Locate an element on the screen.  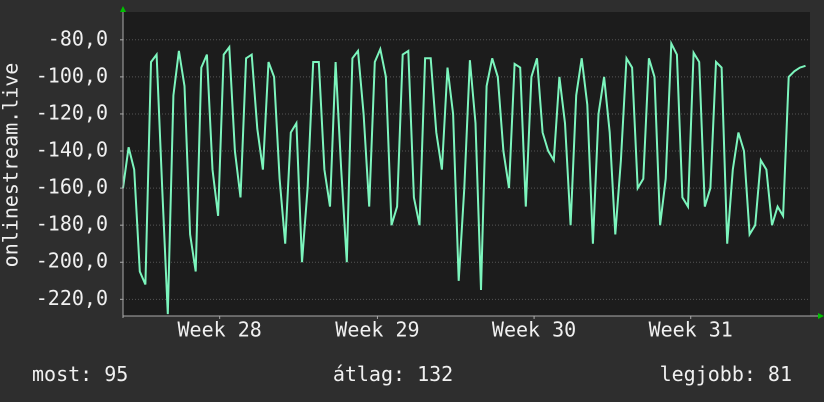
stat-label: legjobb: is located at coordinates (708, 374).